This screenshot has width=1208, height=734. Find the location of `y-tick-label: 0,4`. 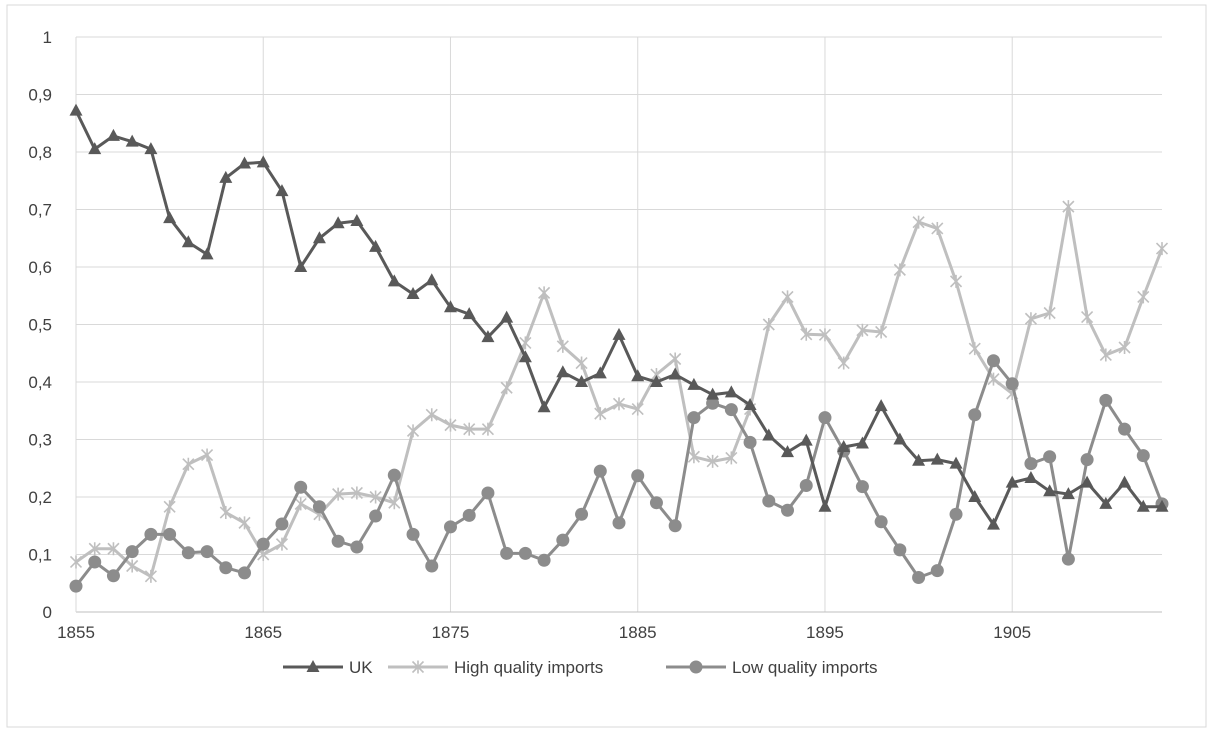

y-tick-label: 0,4 is located at coordinates (40, 382).